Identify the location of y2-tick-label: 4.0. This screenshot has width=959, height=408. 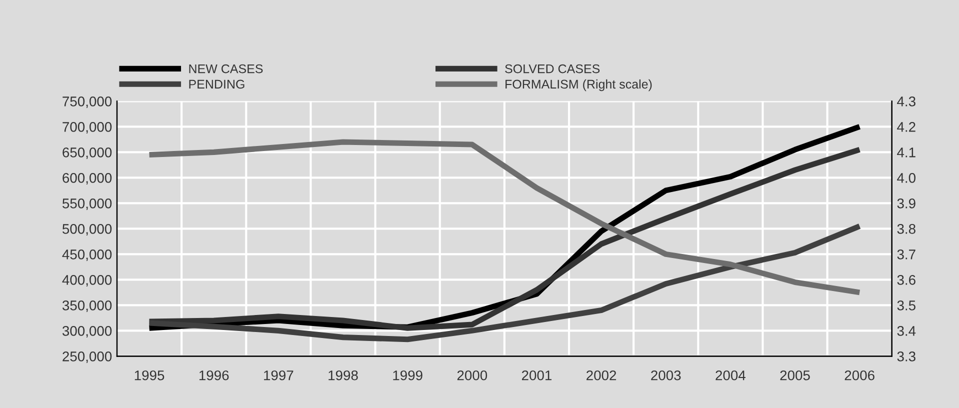
(906, 178).